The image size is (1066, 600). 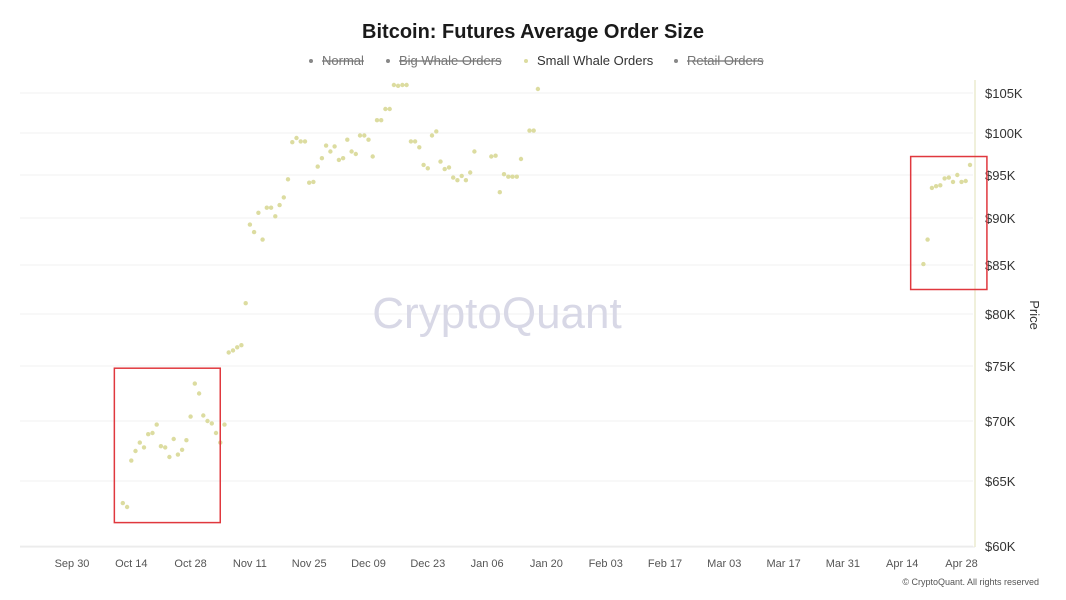 I want to click on x-tick-label: Nov 11, so click(x=250, y=564).